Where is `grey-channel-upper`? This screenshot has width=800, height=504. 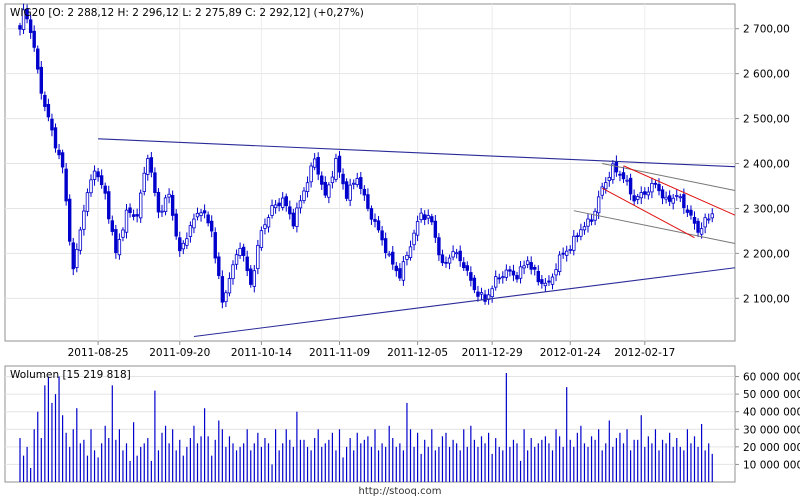
grey-channel-upper is located at coordinates (669, 177).